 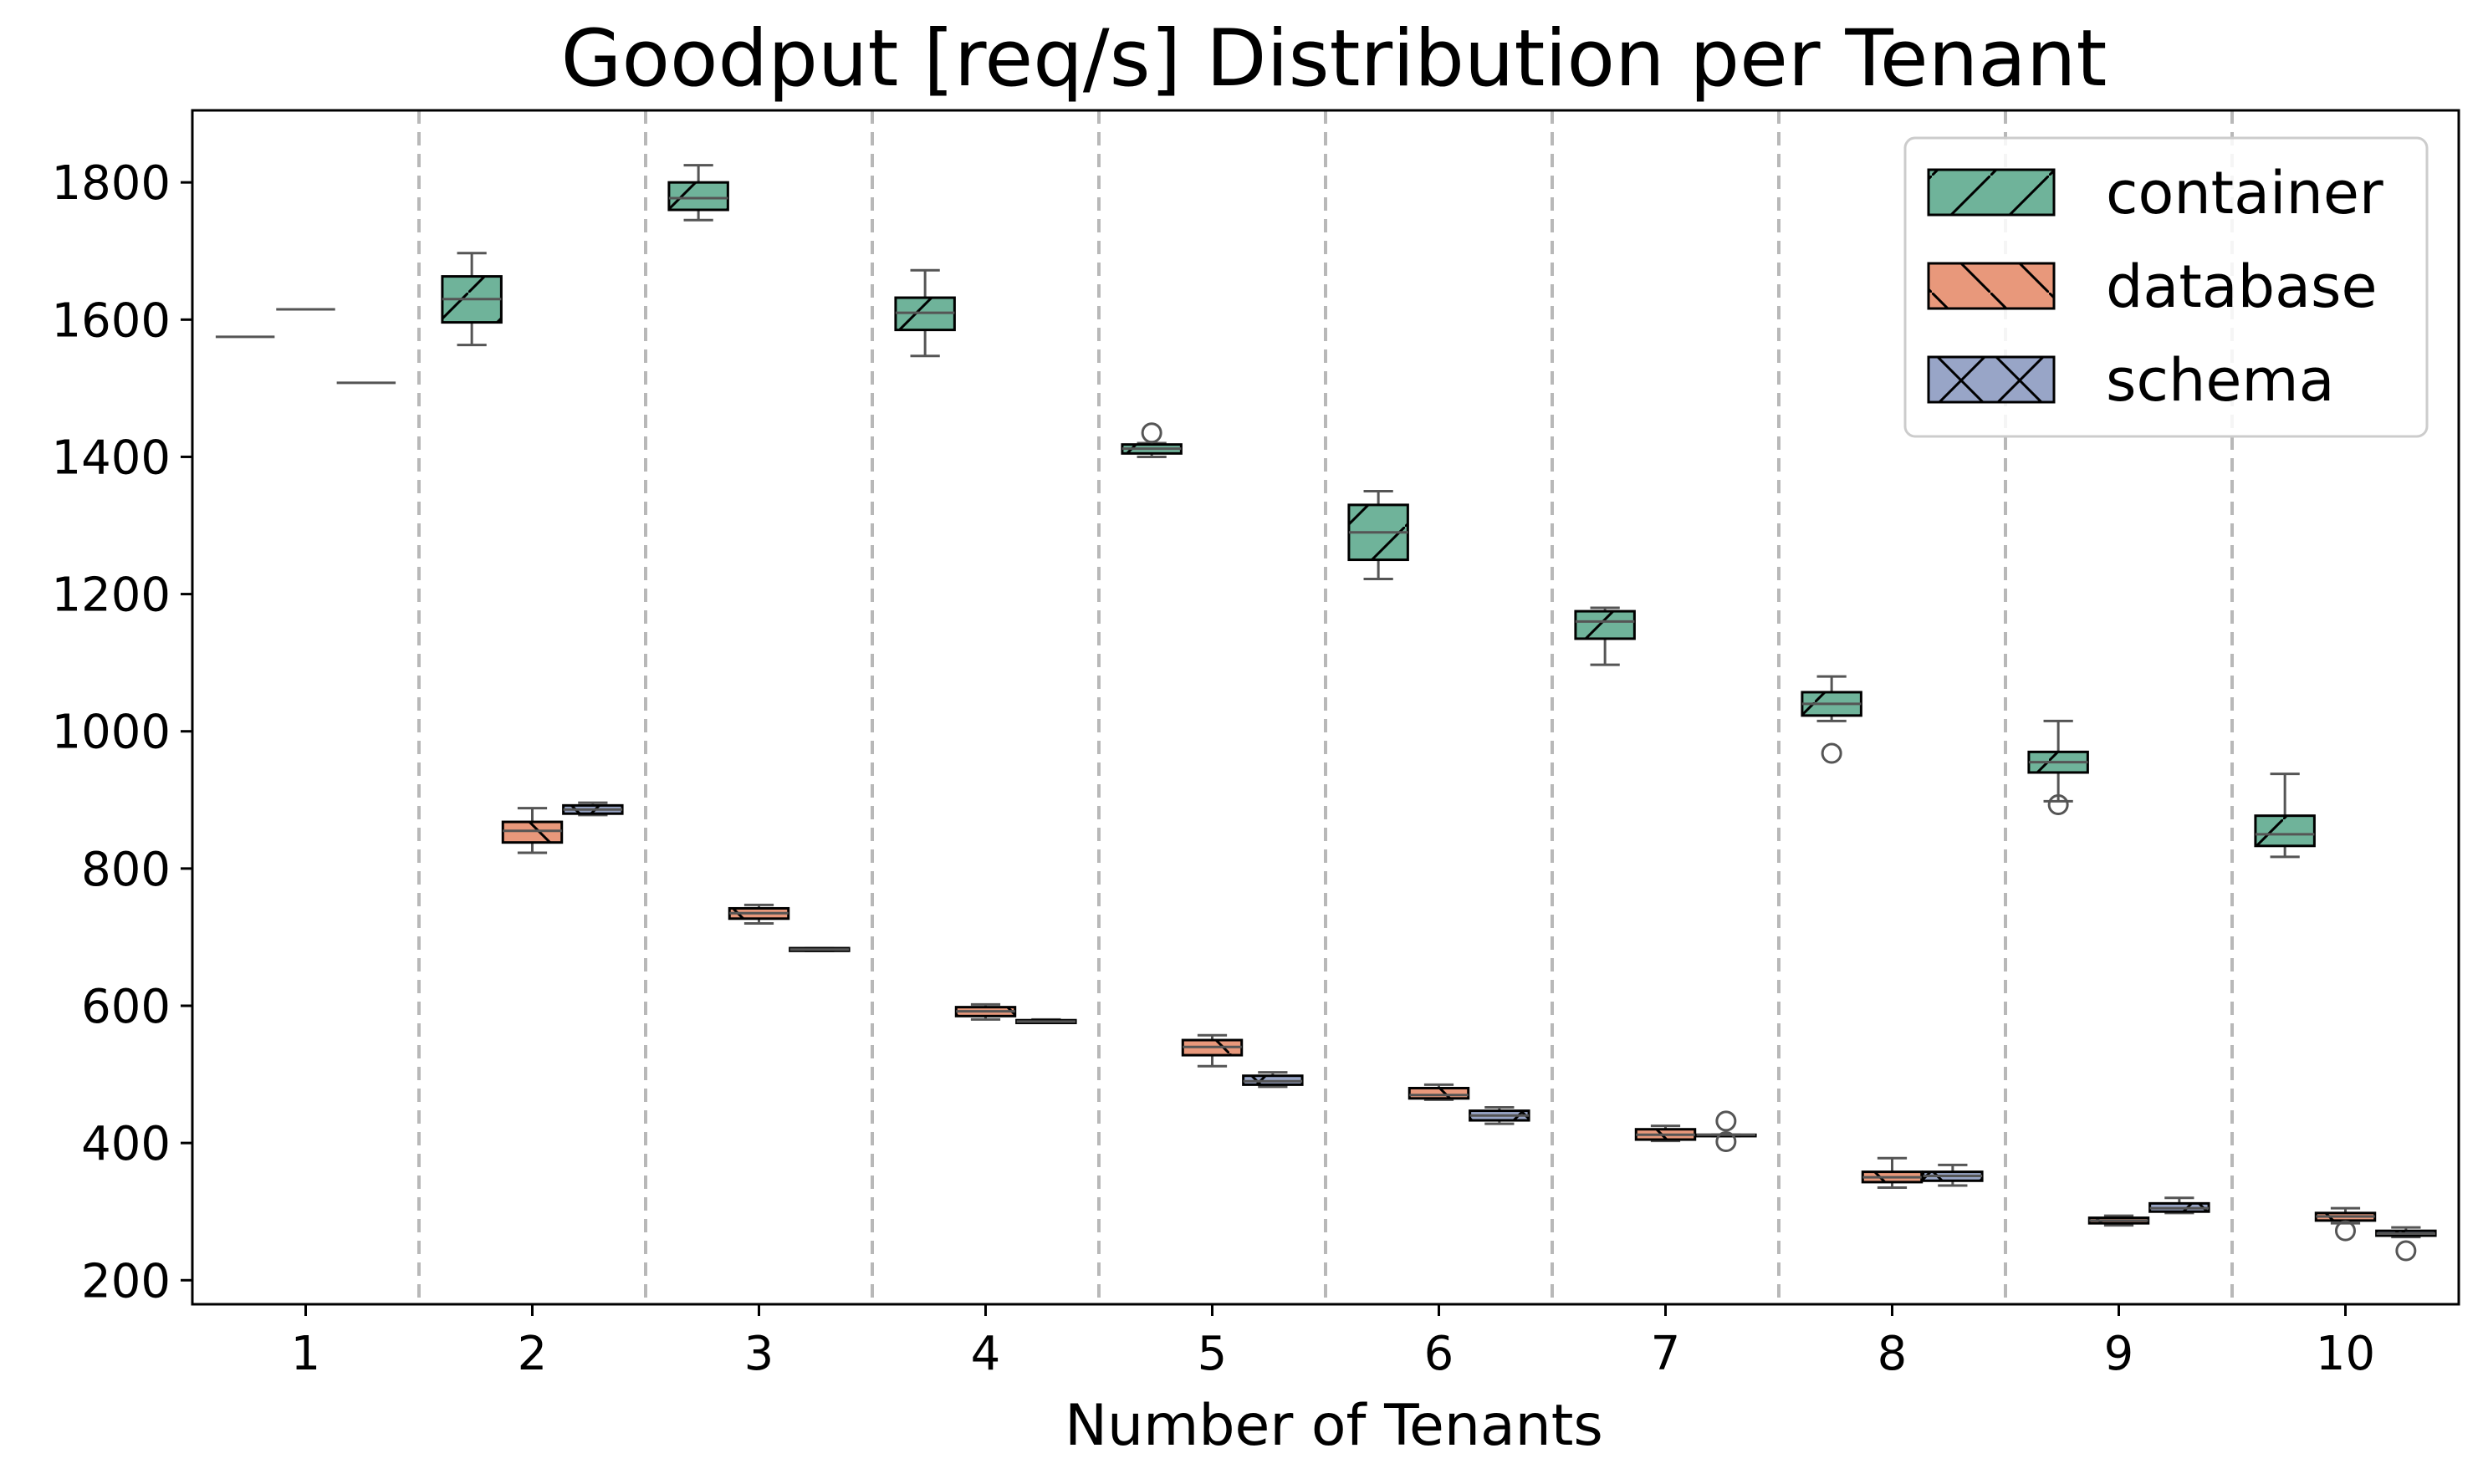 I want to click on y-tick-label: 600, so click(x=126, y=1007).